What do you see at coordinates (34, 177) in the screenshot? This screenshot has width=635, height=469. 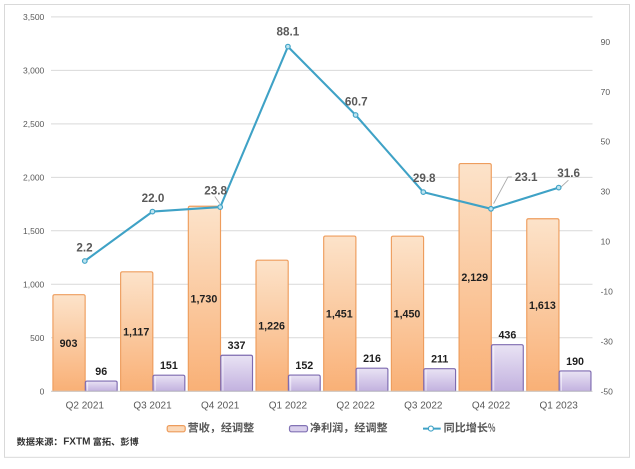 I see `svg-text: 2,000` at bounding box center [34, 177].